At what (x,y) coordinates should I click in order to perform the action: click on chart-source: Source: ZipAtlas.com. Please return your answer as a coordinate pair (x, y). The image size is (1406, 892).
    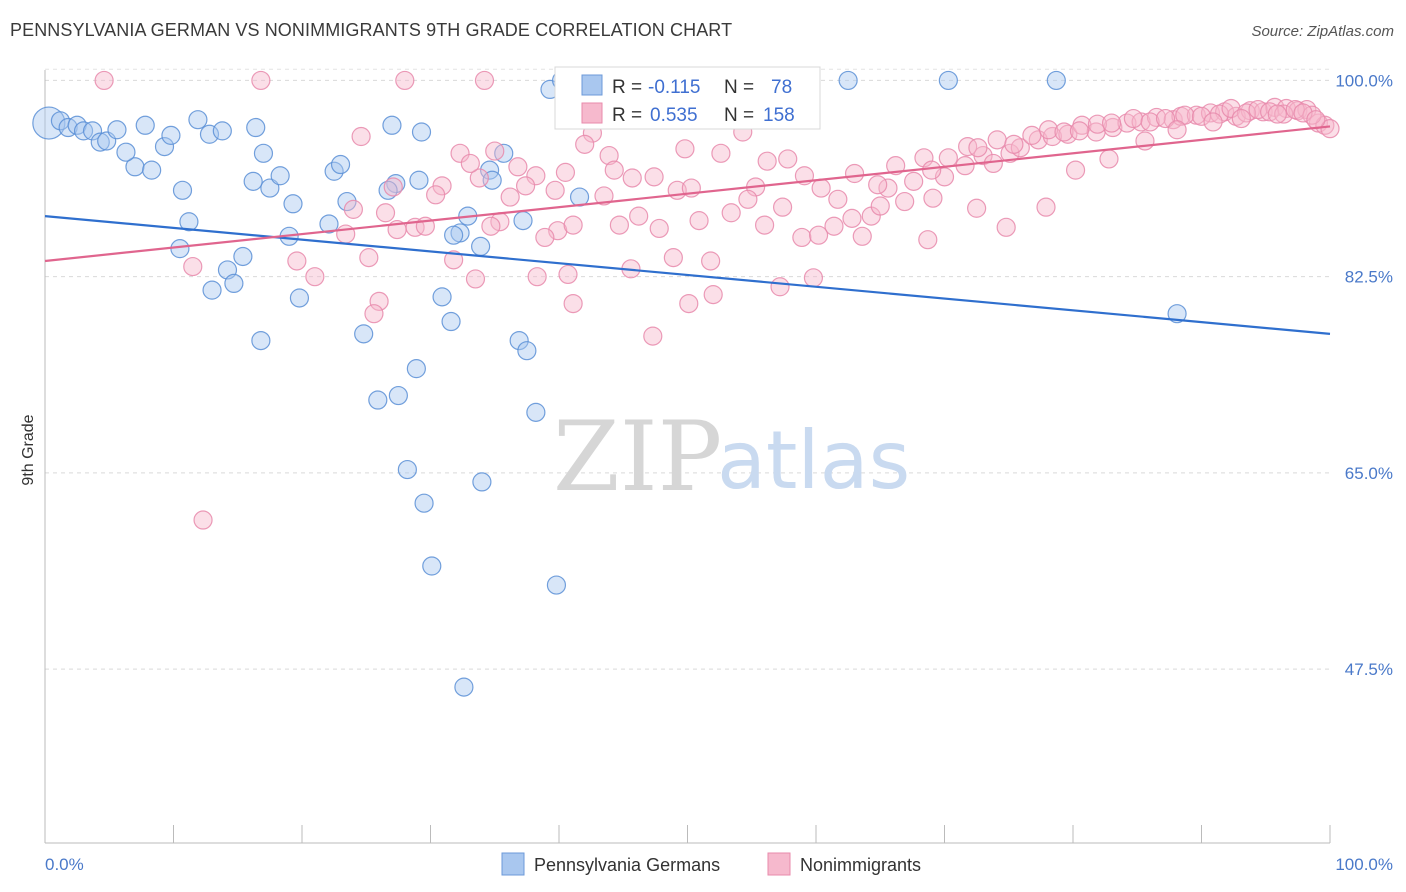
    Looking at the image, I should click on (1322, 31).